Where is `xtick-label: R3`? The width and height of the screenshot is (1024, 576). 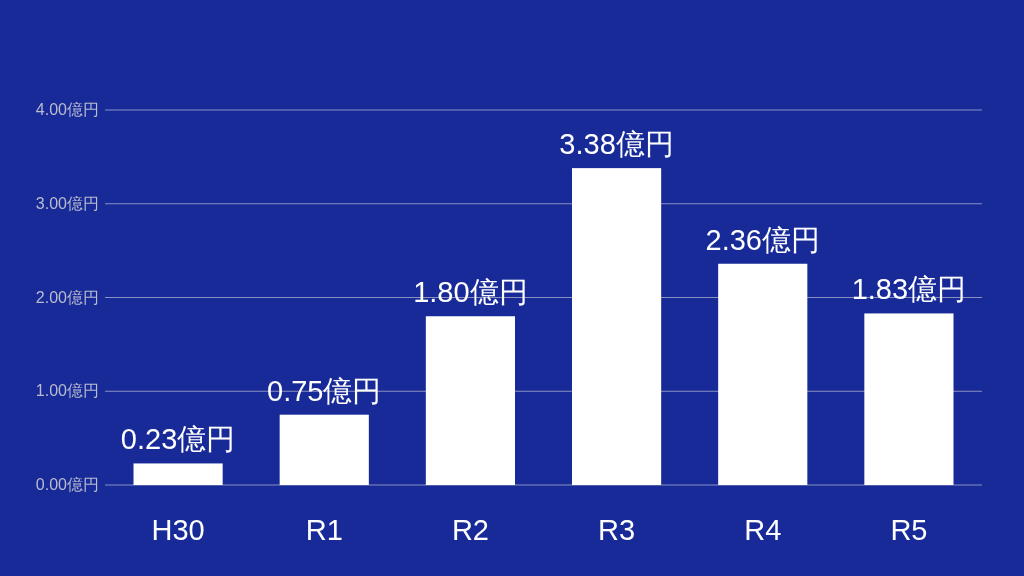 xtick-label: R3 is located at coordinates (617, 530).